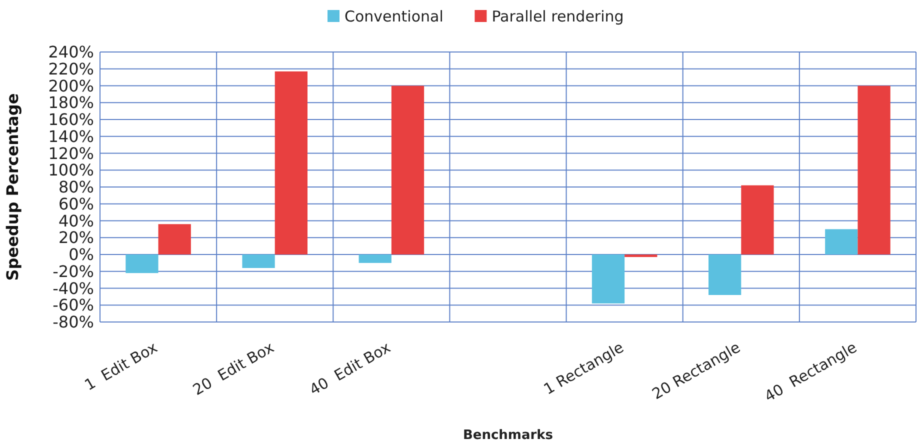  Describe the element at coordinates (73, 271) in the screenshot. I see `y-tick-label: -20%` at that location.